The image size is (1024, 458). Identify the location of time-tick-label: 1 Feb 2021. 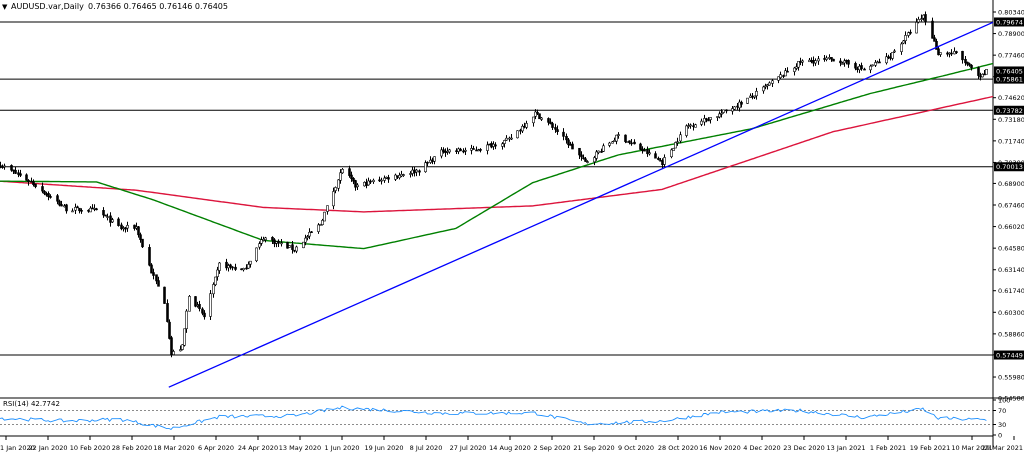
(888, 448).